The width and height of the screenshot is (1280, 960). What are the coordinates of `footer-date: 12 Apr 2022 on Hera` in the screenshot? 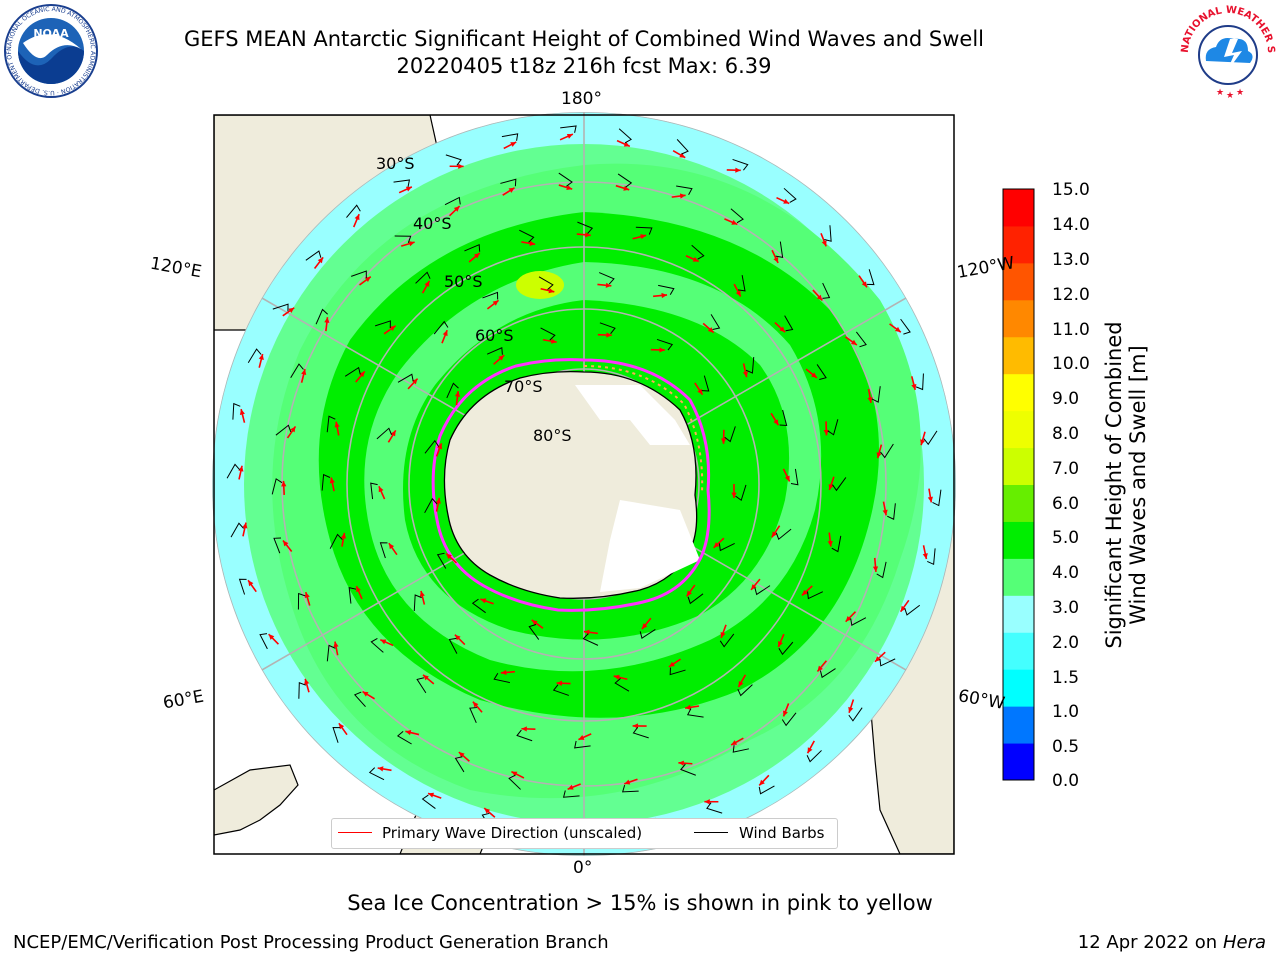 It's located at (1172, 942).